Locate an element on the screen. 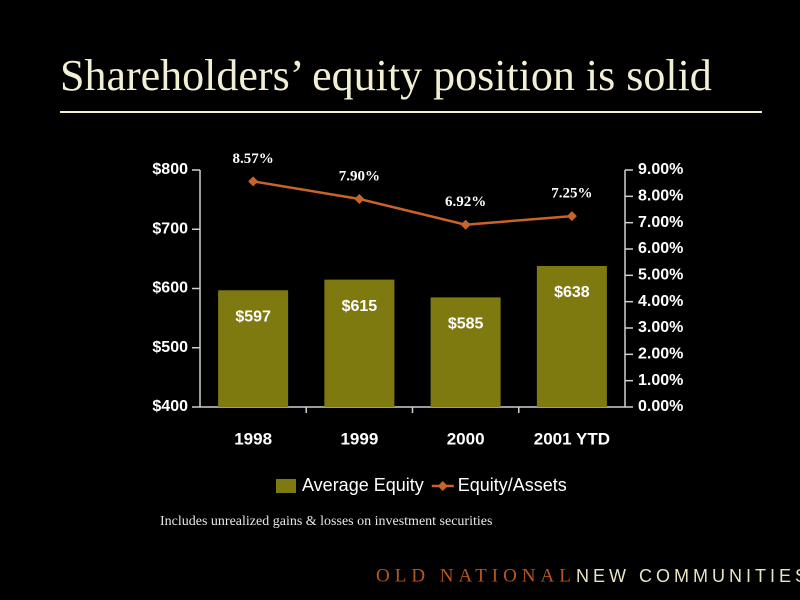 Image resolution: width=800 pixels, height=600 pixels. y2-tick-label: 9.00% is located at coordinates (660, 169).